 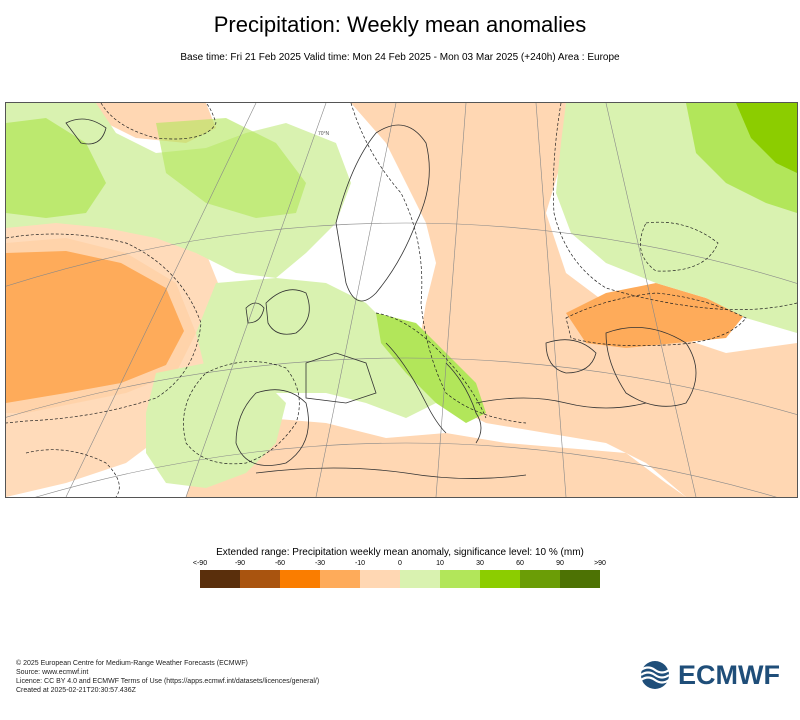 What do you see at coordinates (95, 327) in the screenshot?
I see `anomaly-region-atlantic-dry-core` at bounding box center [95, 327].